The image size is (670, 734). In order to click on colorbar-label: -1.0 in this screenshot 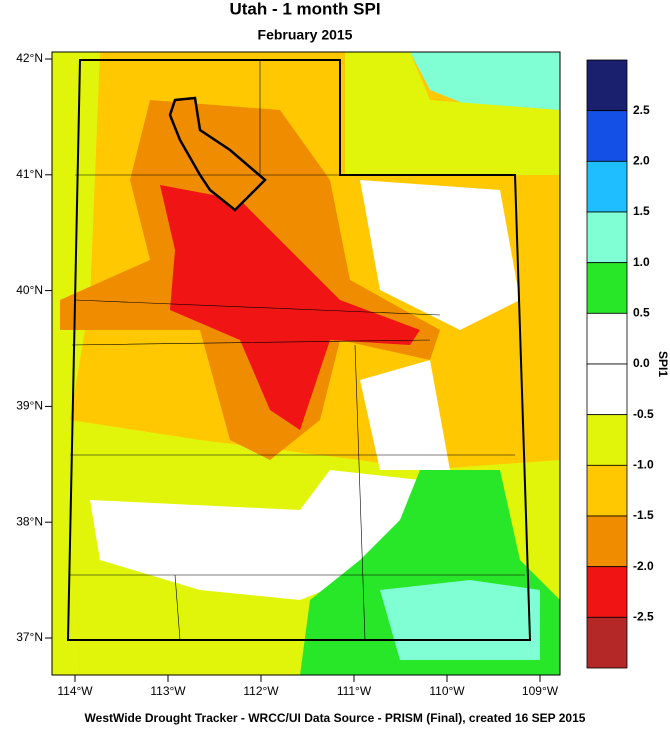, I will do `click(643, 465)`.